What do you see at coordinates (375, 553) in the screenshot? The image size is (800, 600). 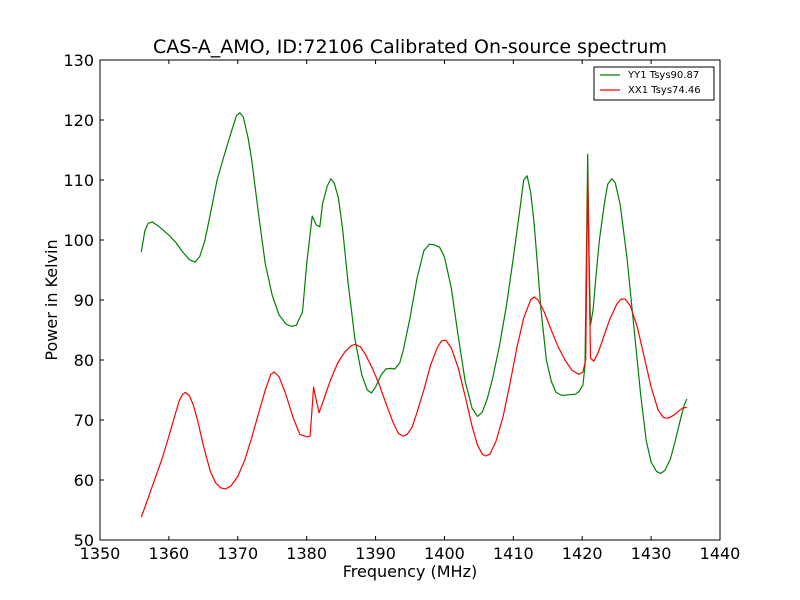 I see `x-tick-label: 1390` at bounding box center [375, 553].